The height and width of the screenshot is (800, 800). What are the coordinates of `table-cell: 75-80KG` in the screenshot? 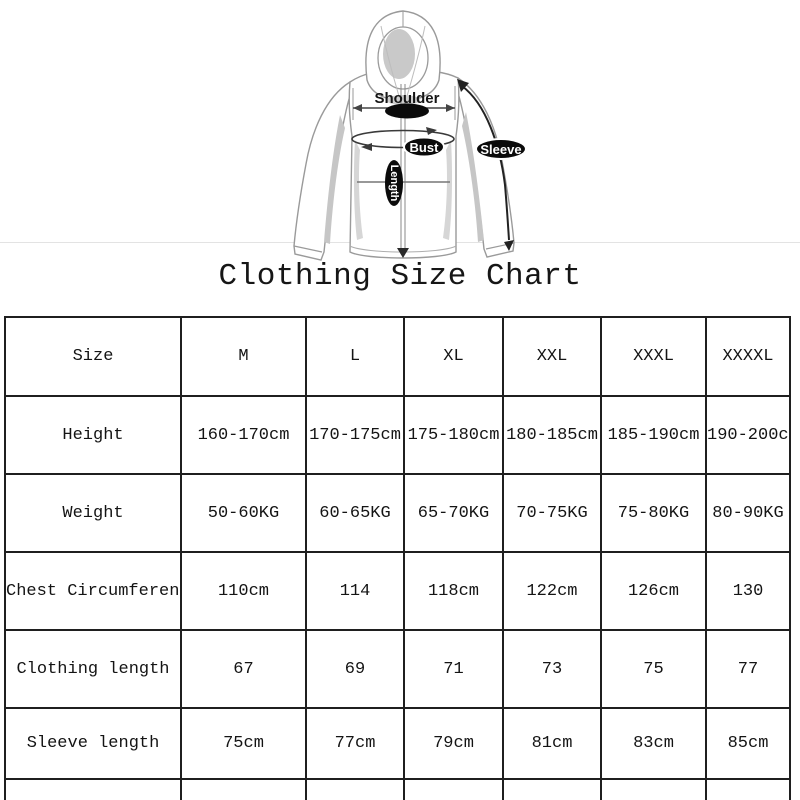 It's located at (653, 513).